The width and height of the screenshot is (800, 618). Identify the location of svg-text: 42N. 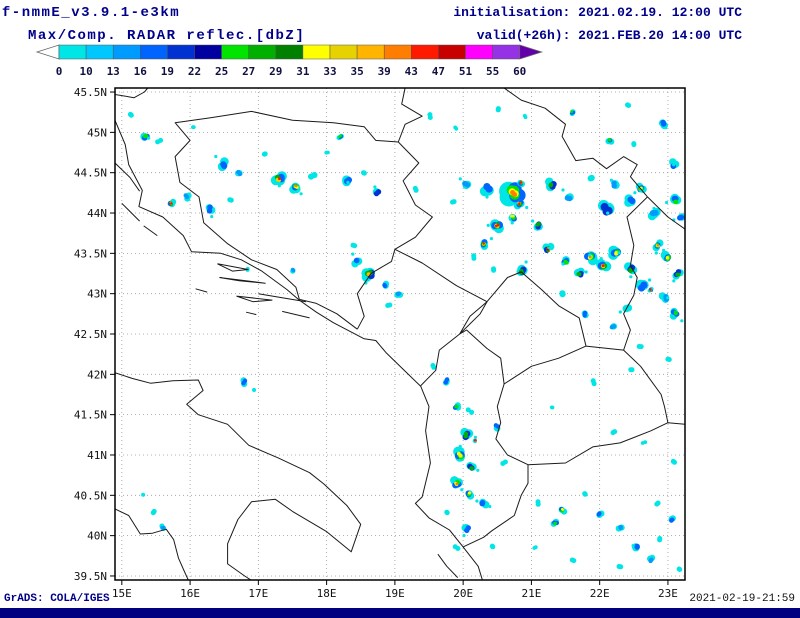
(97, 374).